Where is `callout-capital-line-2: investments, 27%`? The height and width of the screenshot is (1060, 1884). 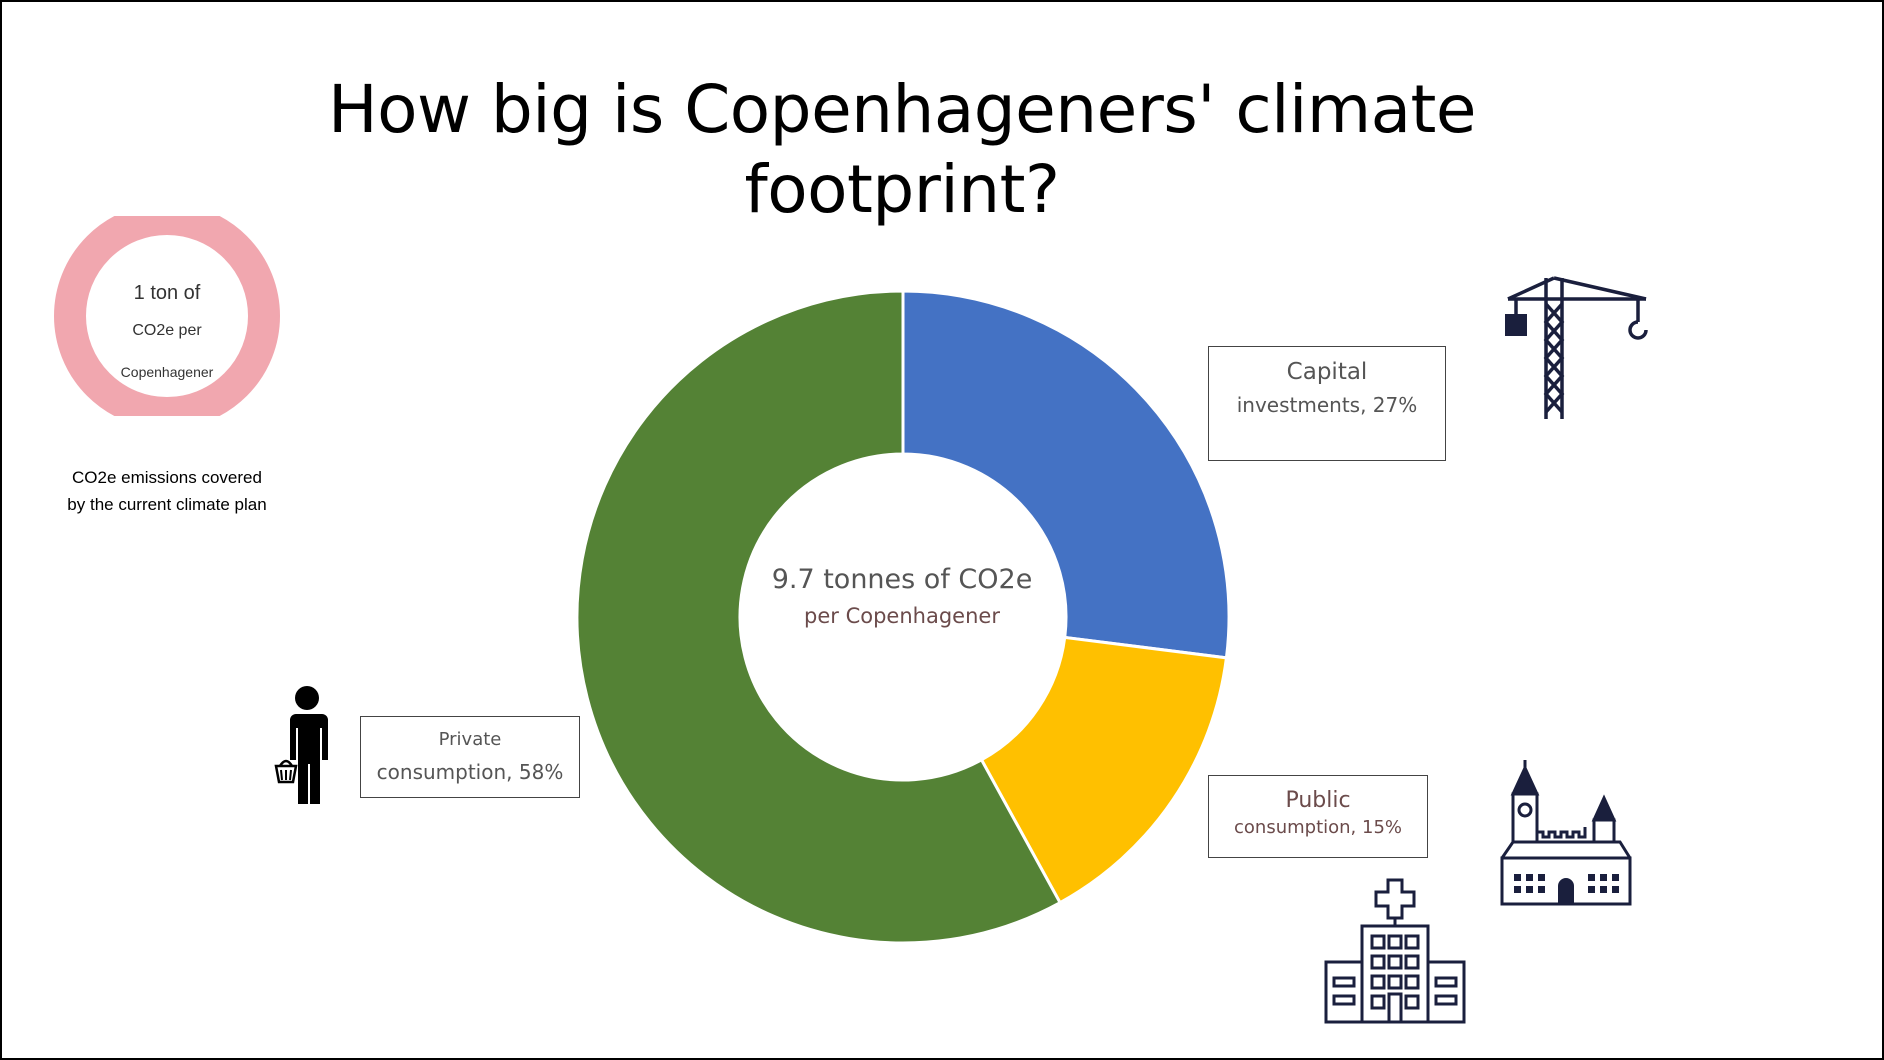 callout-capital-line-2: investments, 27% is located at coordinates (1327, 405).